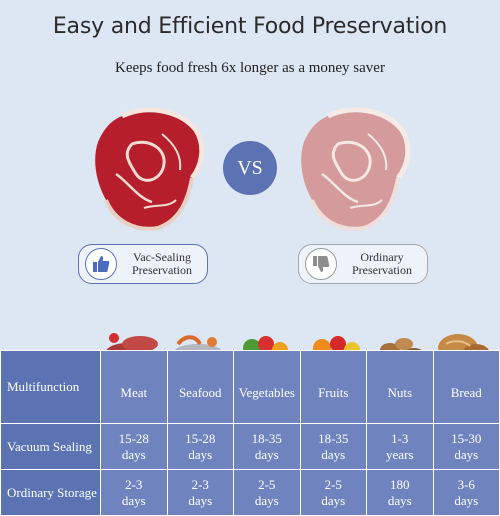  I want to click on vacuum-nuts-cell: 1-3 years, so click(400, 446).